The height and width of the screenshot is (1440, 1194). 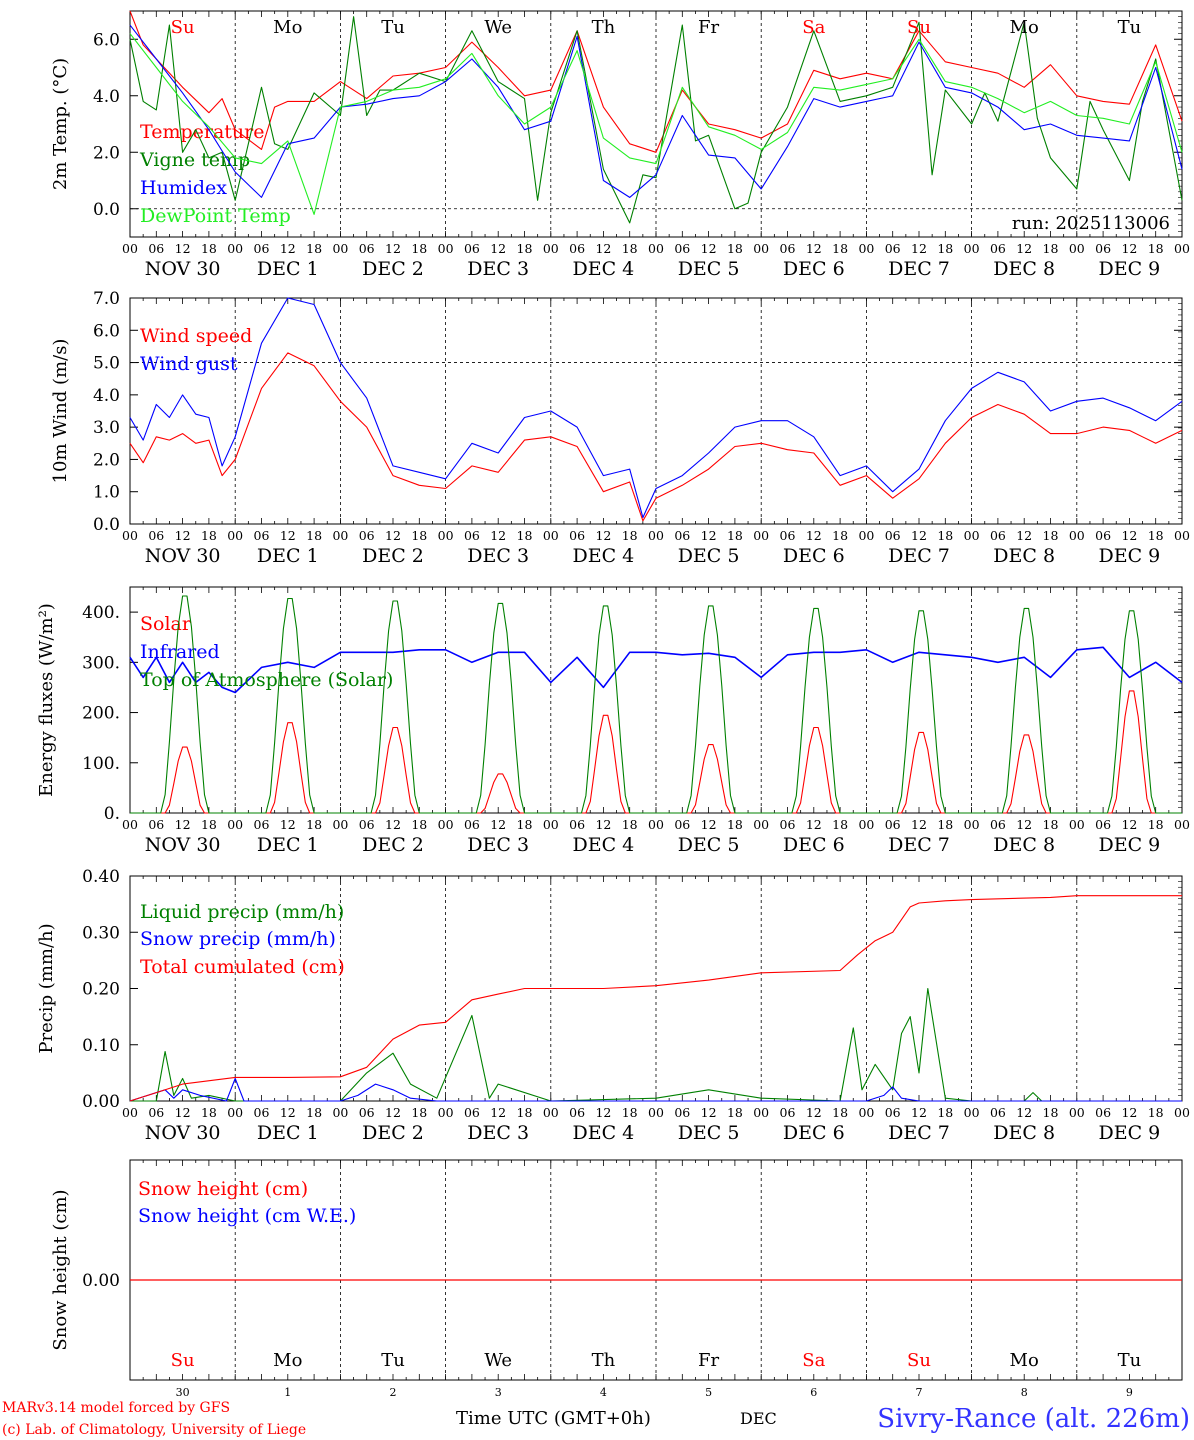 What do you see at coordinates (101, 933) in the screenshot?
I see `y-tick-label: 0.30` at bounding box center [101, 933].